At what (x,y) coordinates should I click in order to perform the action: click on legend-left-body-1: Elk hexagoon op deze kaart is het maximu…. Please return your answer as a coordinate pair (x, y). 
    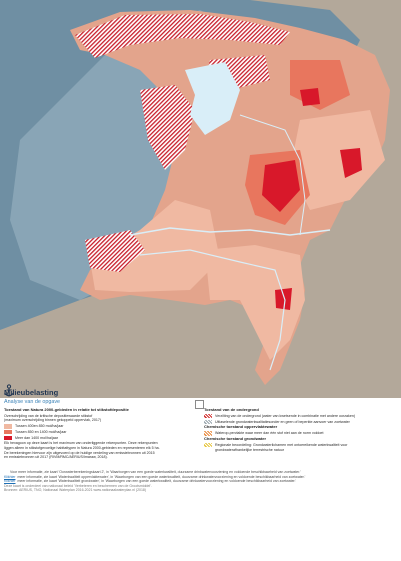
    Looking at the image, I should click on (81, 443).